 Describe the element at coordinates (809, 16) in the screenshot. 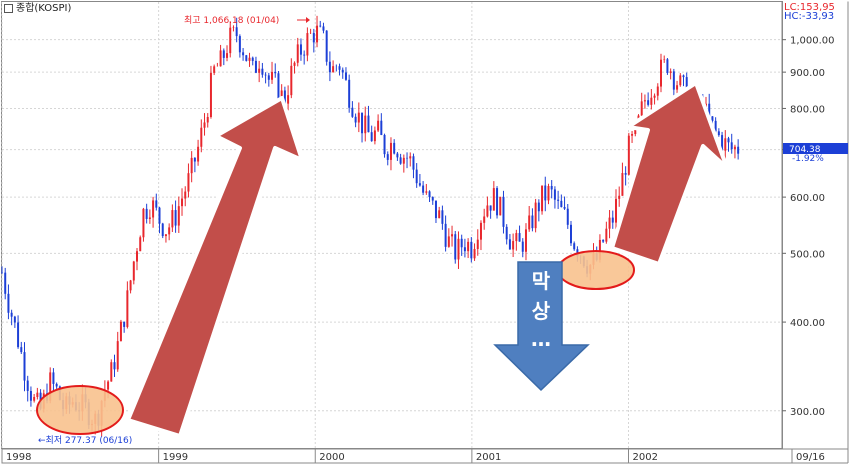

I see `legend-hc: HC:-33,93` at that location.